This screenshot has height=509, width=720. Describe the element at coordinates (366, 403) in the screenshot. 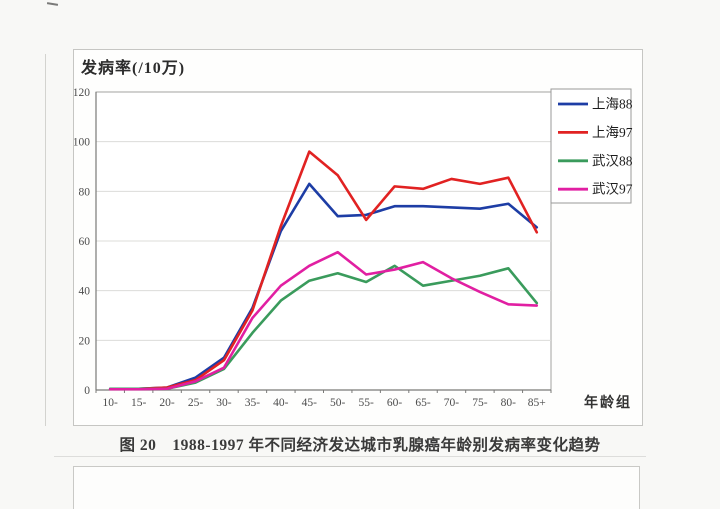

I see `x-tick-label: 55-` at that location.